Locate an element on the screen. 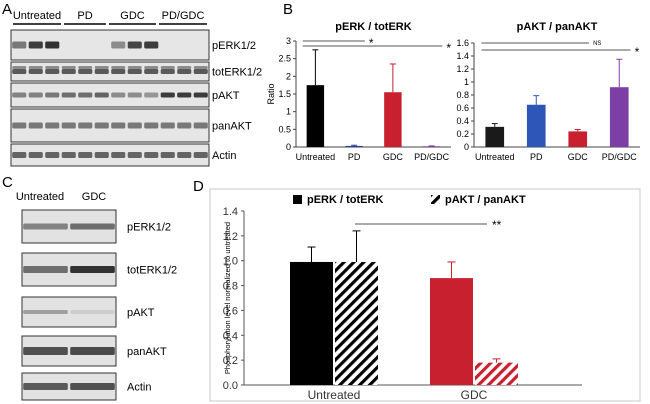 This screenshot has height=404, width=650. y-tick-label: 1 is located at coordinates (288, 112).